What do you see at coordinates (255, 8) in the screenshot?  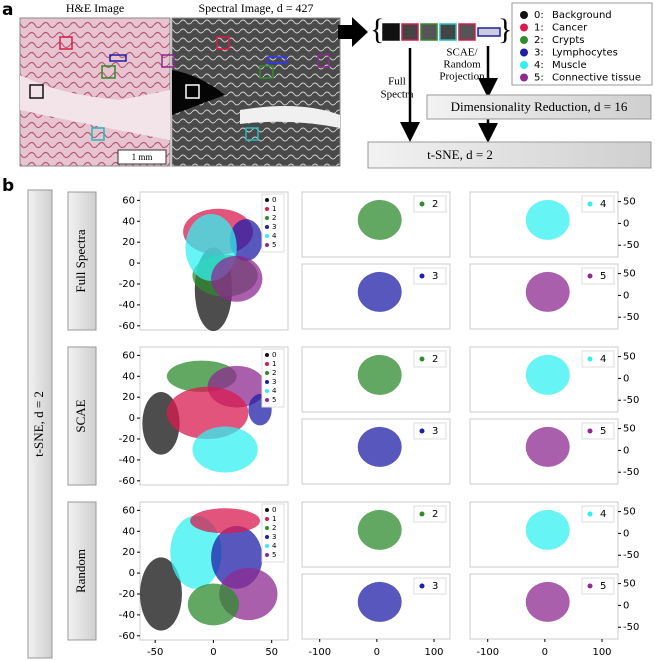 I see `image-title: Spectral Image, d = 427` at bounding box center [255, 8].